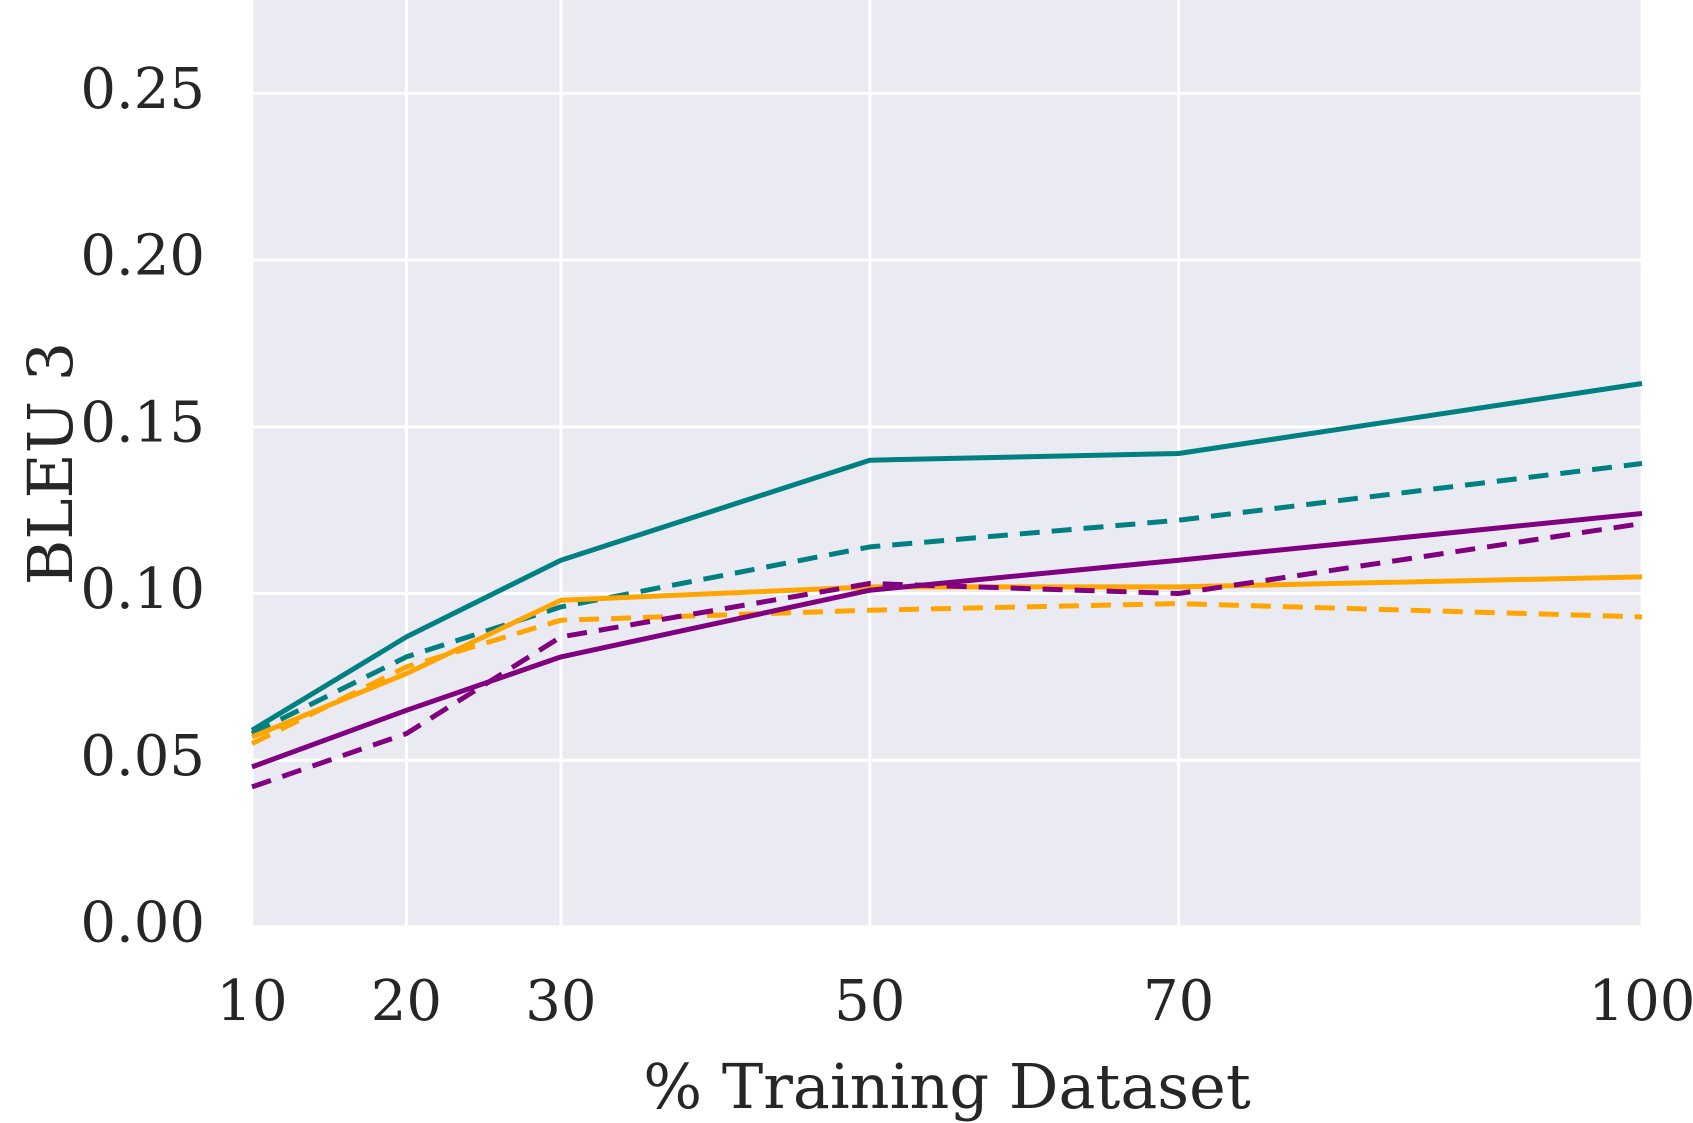  What do you see at coordinates (142, 256) in the screenshot?
I see `y-tick-label: 0.20` at bounding box center [142, 256].